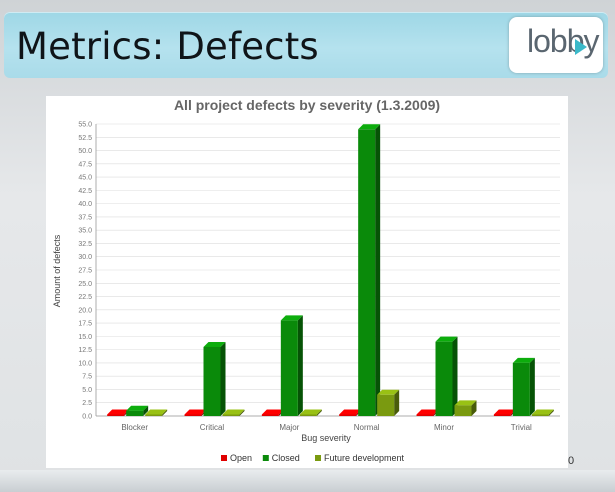  Describe the element at coordinates (444, 427) in the screenshot. I see `x-category-label: Minor` at that location.